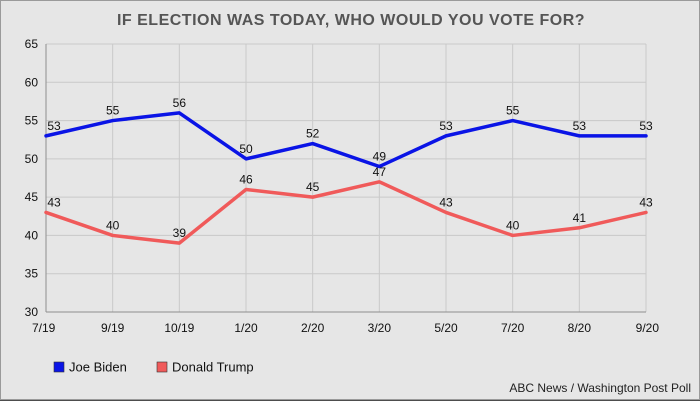  Describe the element at coordinates (313, 134) in the screenshot. I see `data-label: 52` at that location.